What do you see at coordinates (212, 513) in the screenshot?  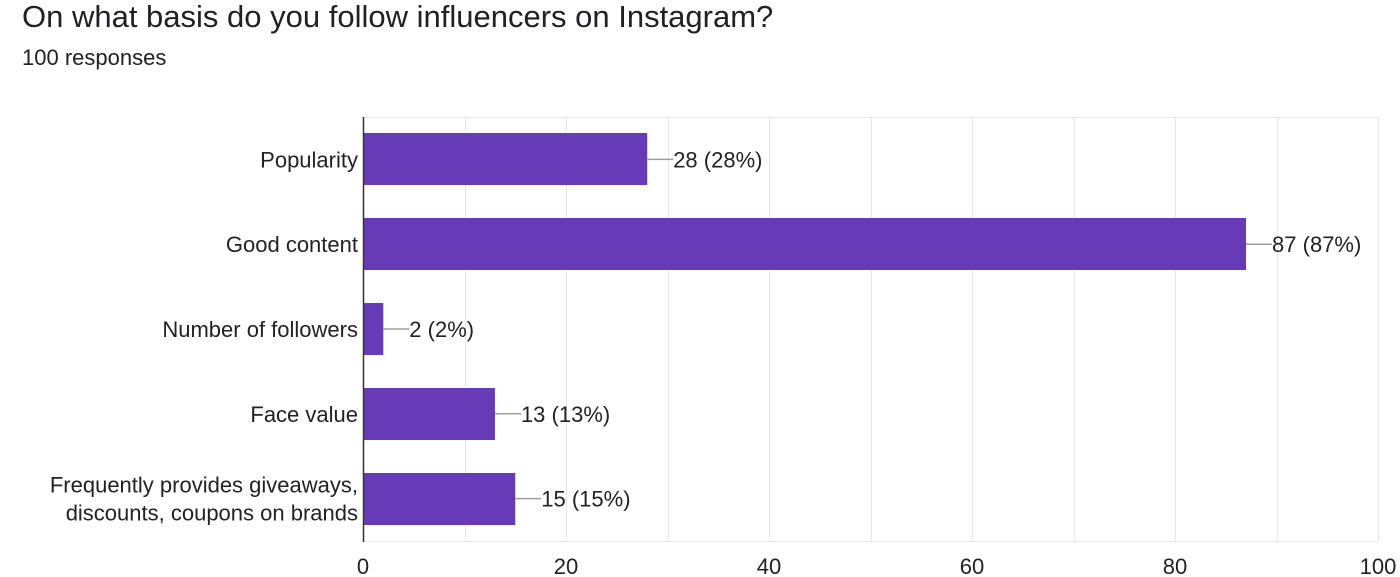 I see `category-label: discounts, coupons on brands` at bounding box center [212, 513].